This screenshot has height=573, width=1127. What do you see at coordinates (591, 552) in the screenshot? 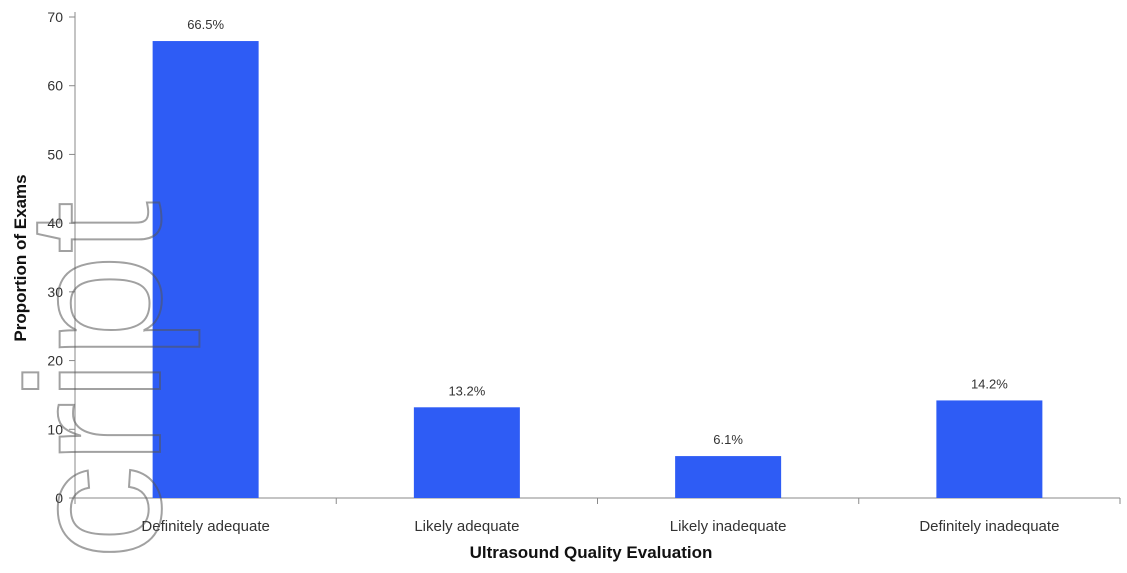
I see `x-axis-title: Ultrasound Quality Evaluation` at bounding box center [591, 552].